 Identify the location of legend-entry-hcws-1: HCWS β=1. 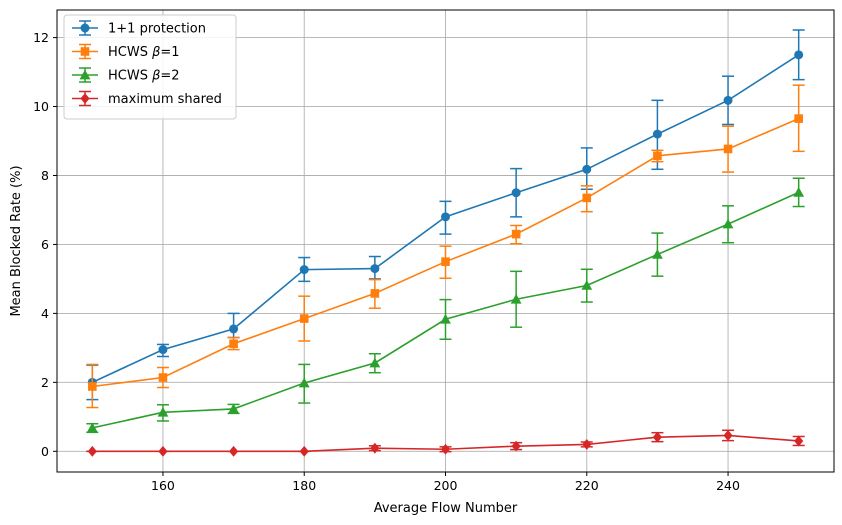
(126, 51).